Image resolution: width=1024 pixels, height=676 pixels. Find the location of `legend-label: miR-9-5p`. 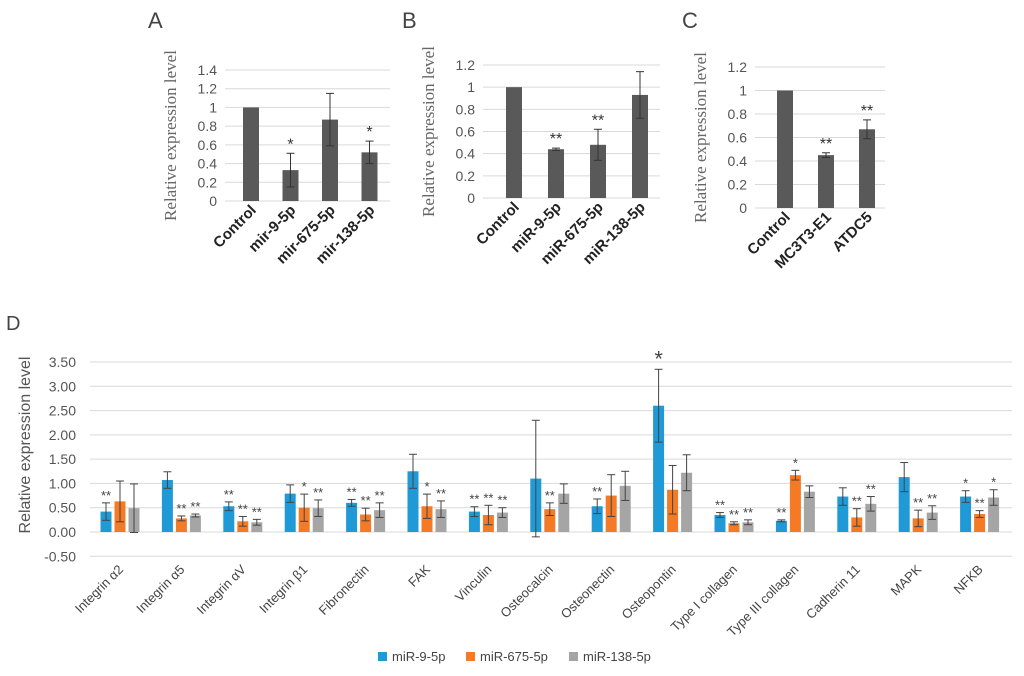

legend-label: miR-9-5p is located at coordinates (418, 656).